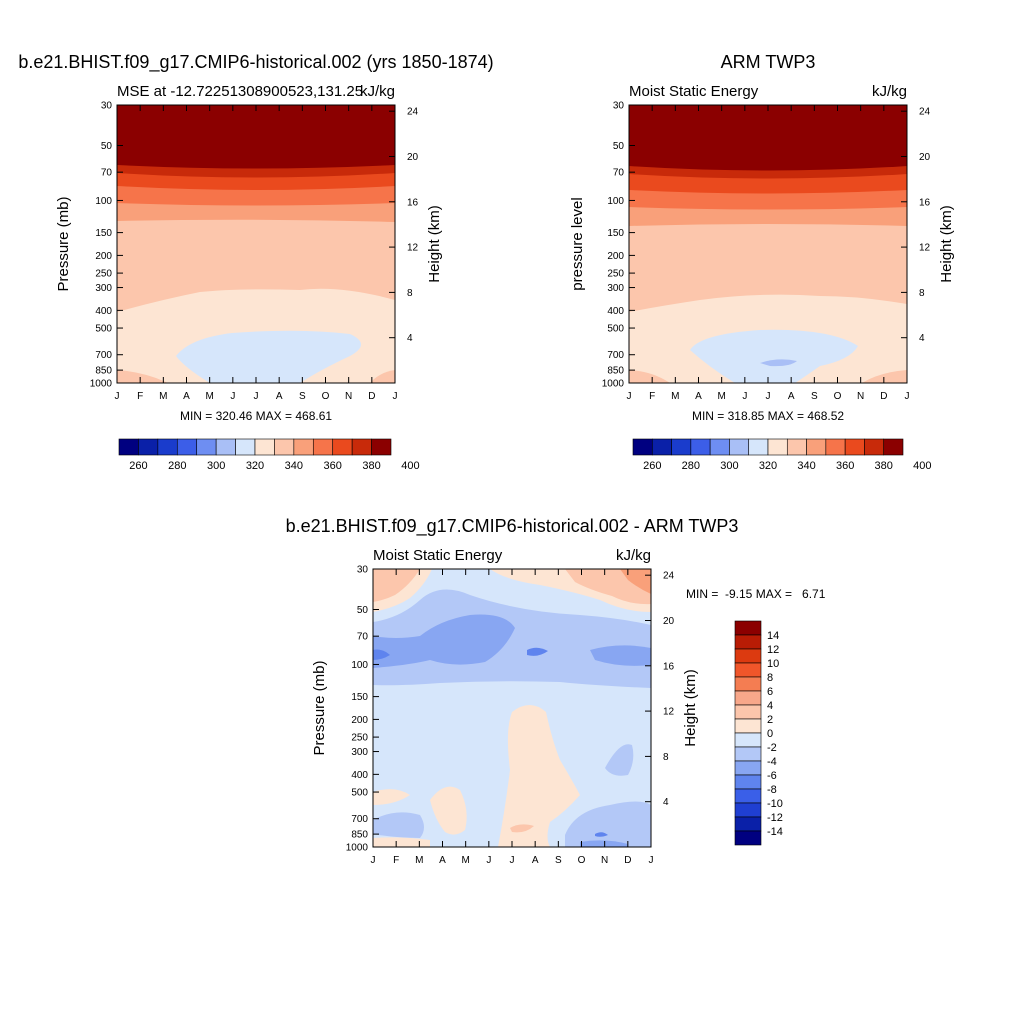 The image size is (1024, 1024). I want to click on panel-diff-ylabel-right: Height (km), so click(690, 708).